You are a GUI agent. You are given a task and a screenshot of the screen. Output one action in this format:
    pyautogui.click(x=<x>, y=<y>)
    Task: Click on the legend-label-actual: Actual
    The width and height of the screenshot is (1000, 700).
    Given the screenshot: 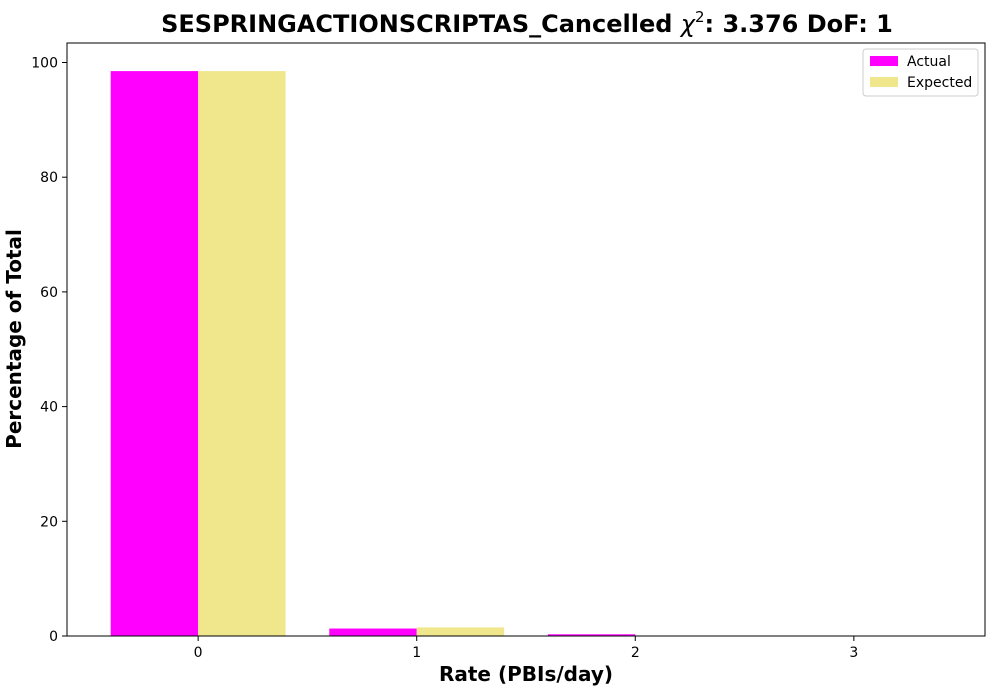 What is the action you would take?
    pyautogui.click(x=929, y=62)
    